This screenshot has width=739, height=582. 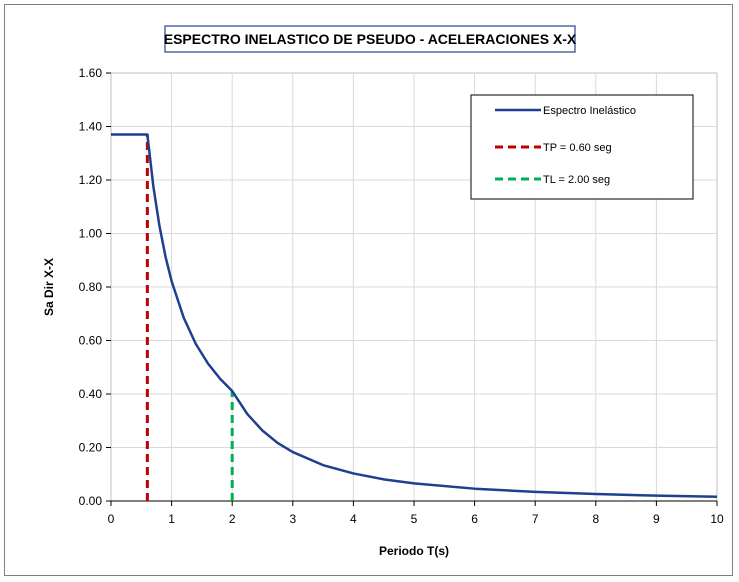 What do you see at coordinates (292, 519) in the screenshot?
I see `x-tick-label: 3` at bounding box center [292, 519].